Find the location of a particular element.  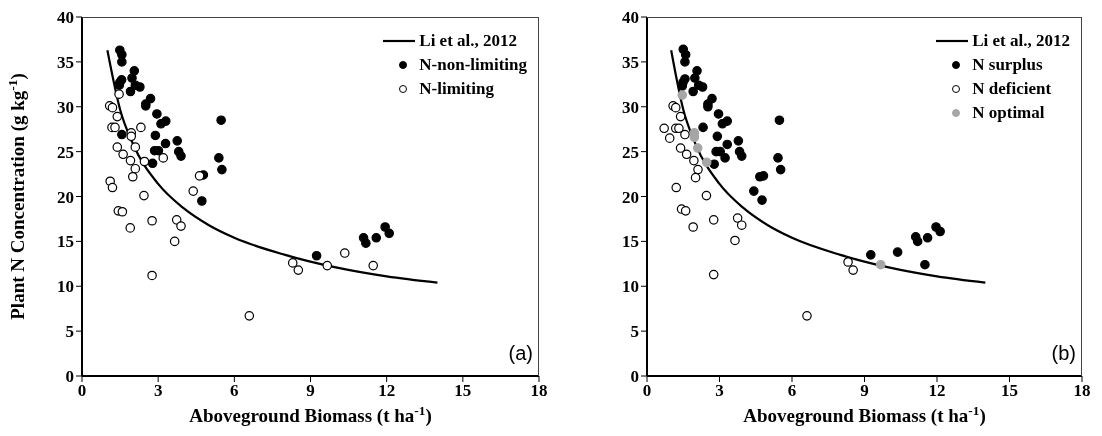

annotation: (a) is located at coordinates (520, 353).